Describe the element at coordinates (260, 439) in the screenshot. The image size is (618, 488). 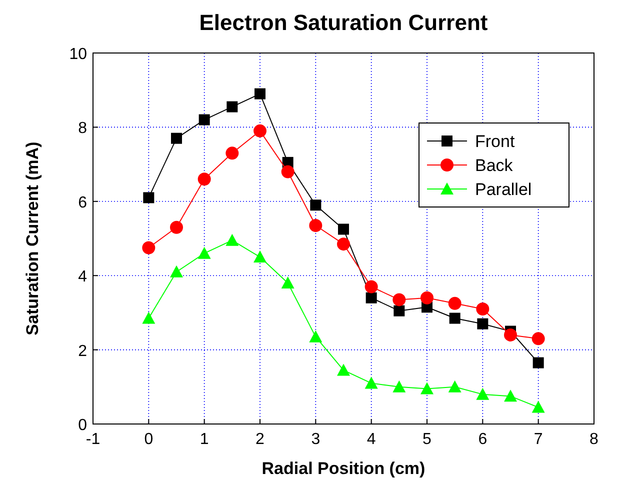
I see `x-tick-label: 2` at that location.